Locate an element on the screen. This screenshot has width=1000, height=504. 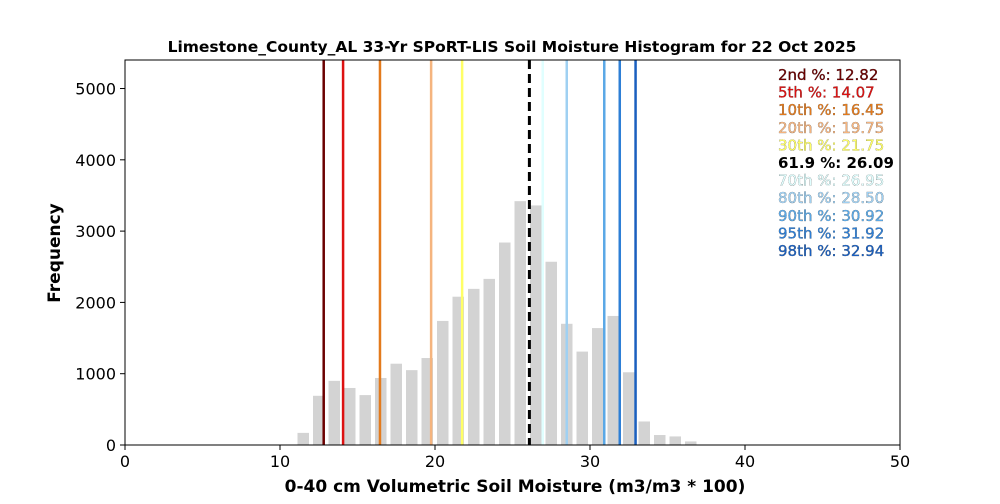
legend-entry: 95th %: 31.92 is located at coordinates (831, 233).